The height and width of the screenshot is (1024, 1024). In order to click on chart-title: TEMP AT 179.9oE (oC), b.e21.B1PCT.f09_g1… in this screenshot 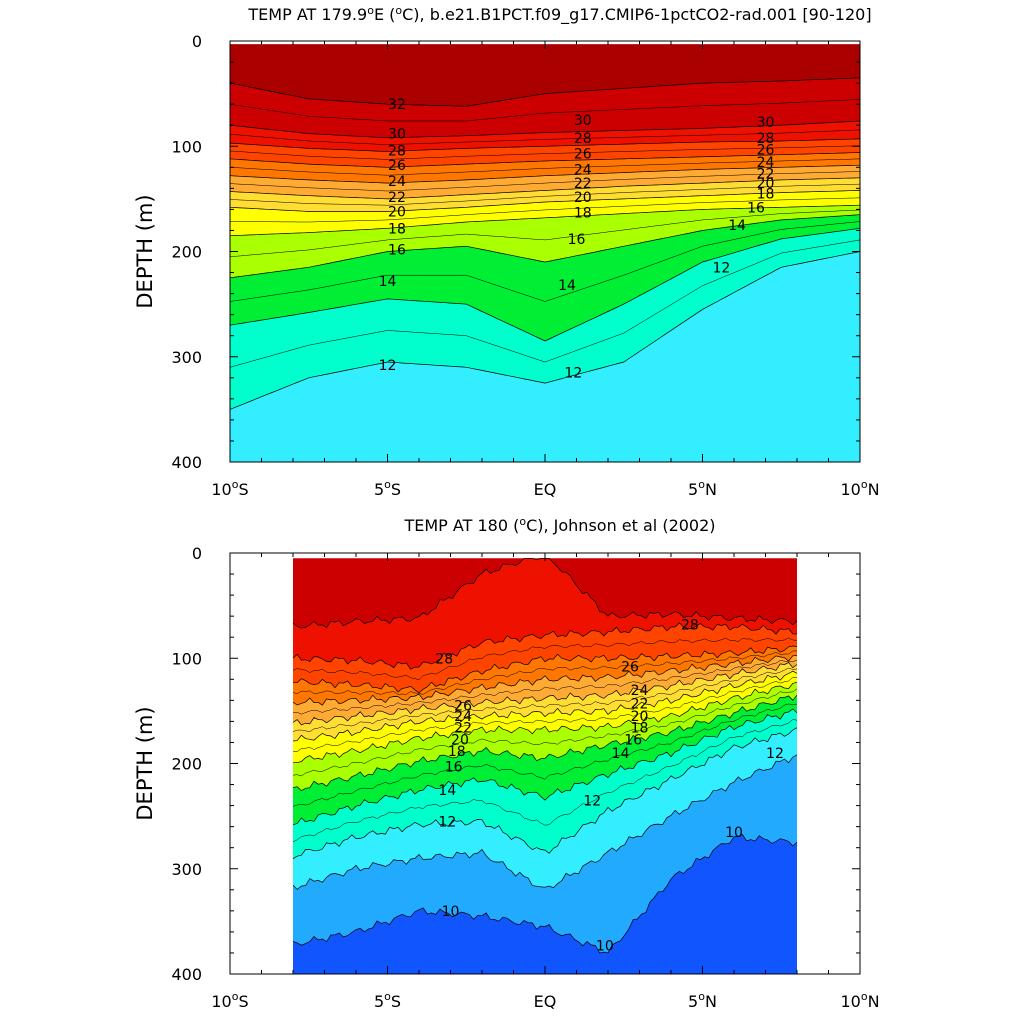, I will do `click(559, 14)`.